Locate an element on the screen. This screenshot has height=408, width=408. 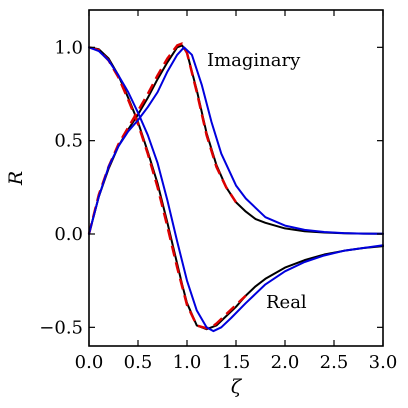
x-tick-label: 0.5 is located at coordinates (138, 362).